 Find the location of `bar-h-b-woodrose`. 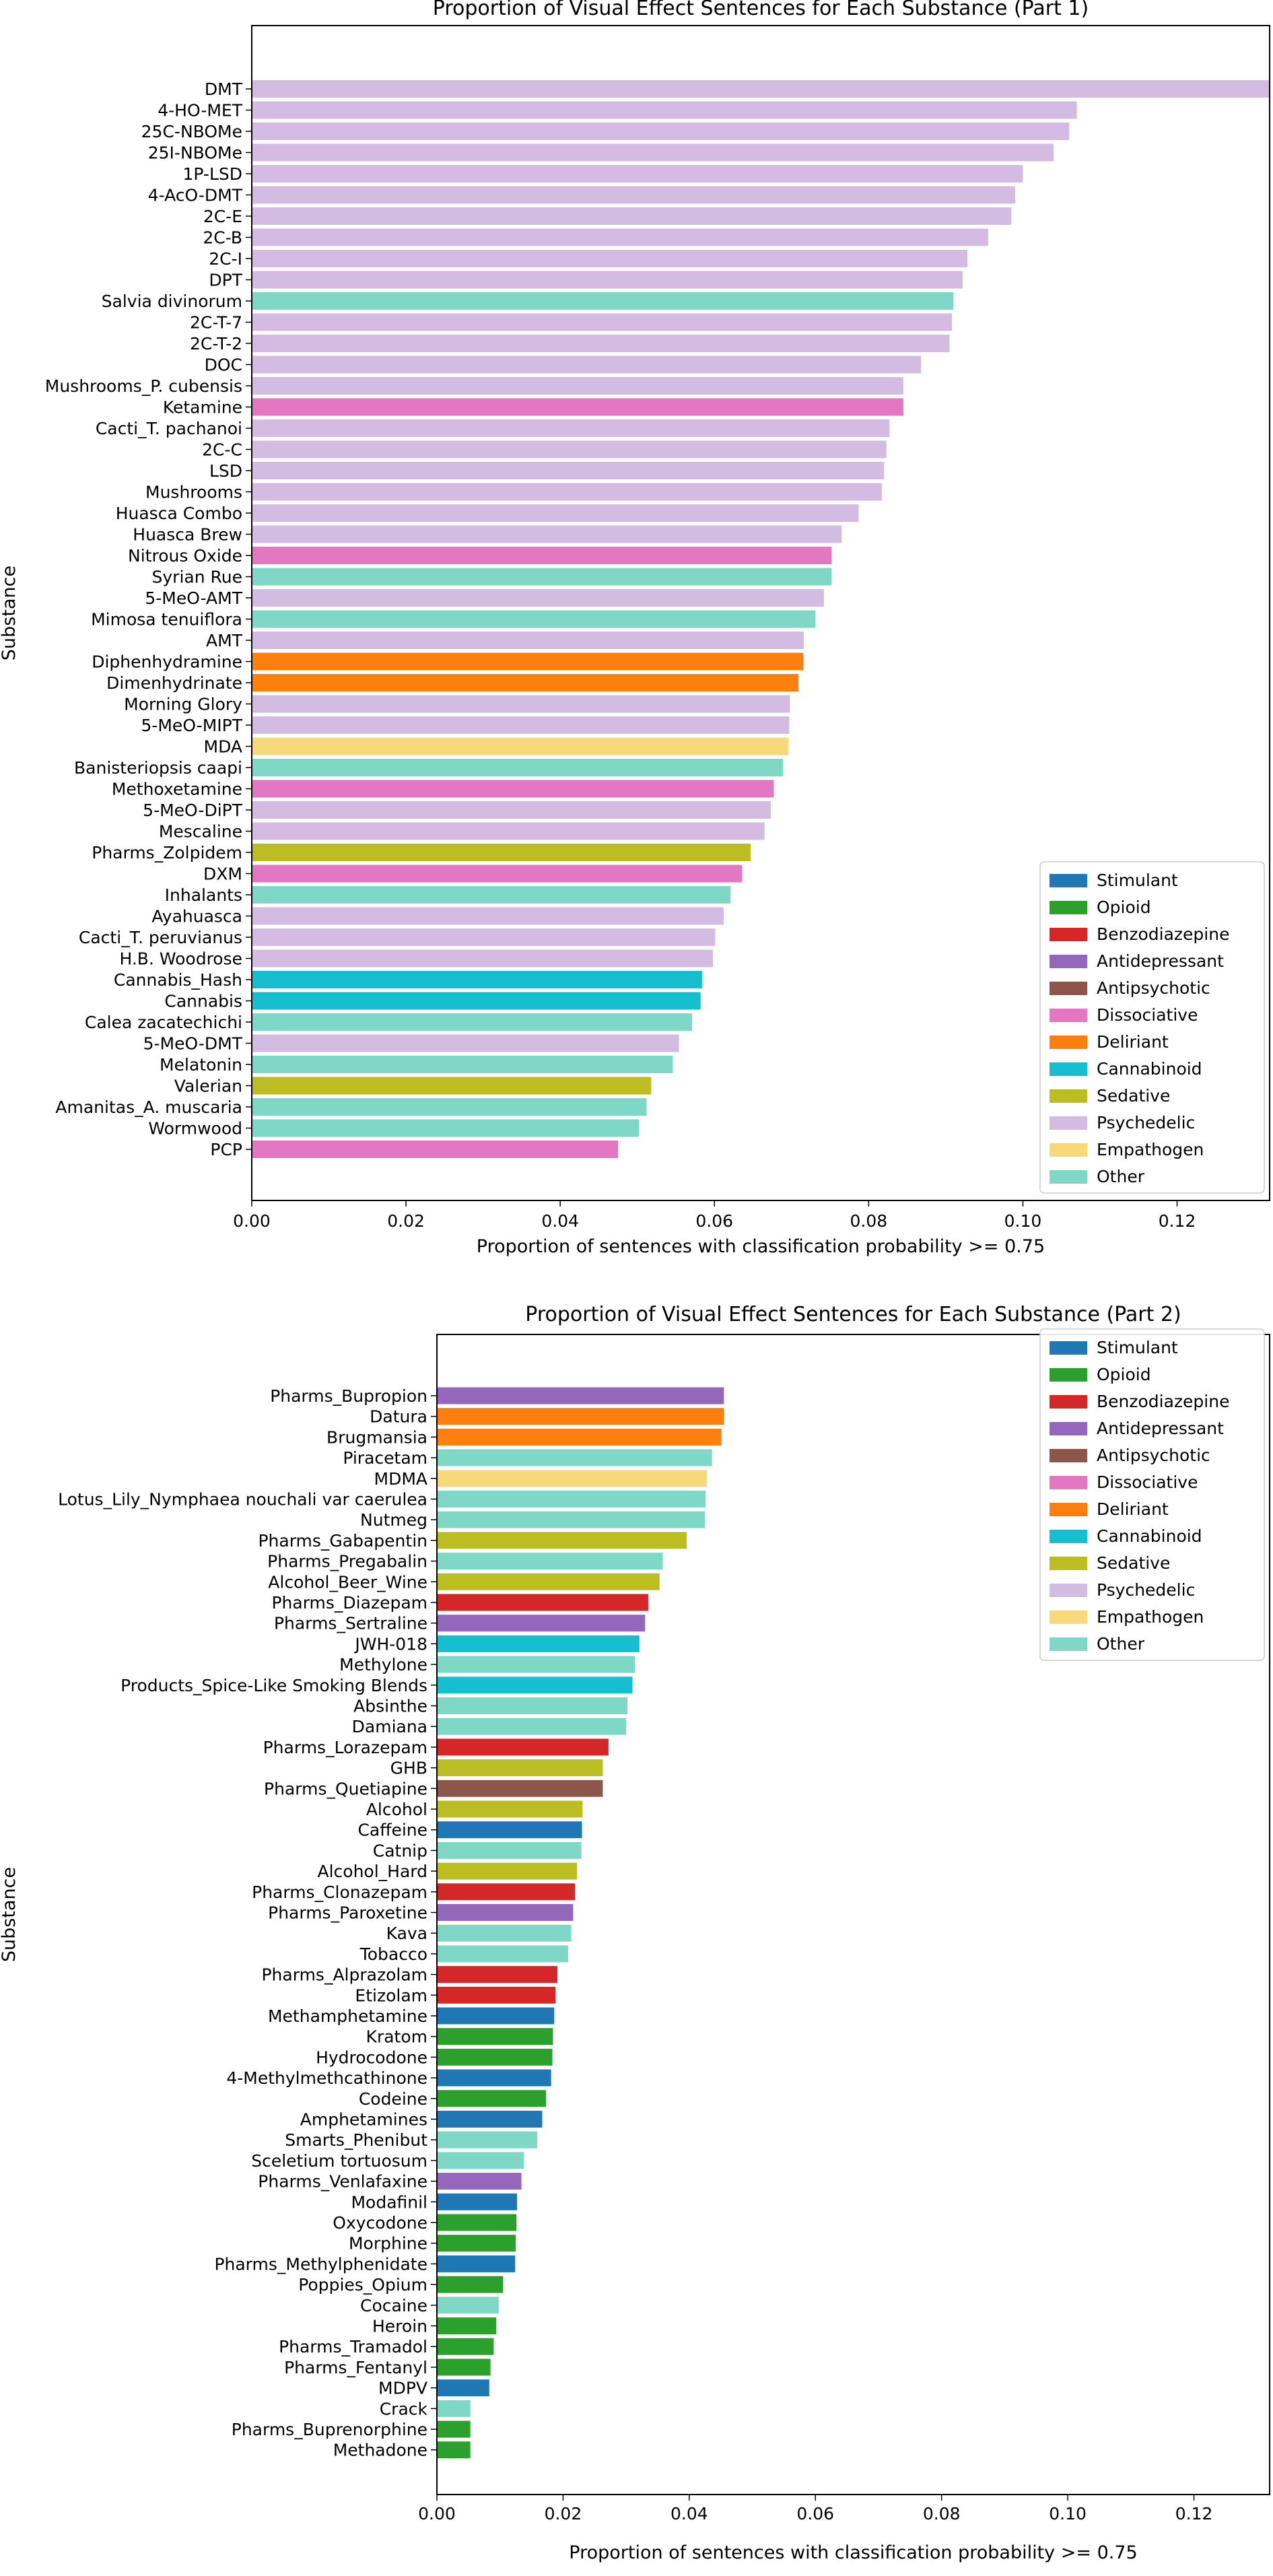

bar-h-b-woodrose is located at coordinates (482, 959).